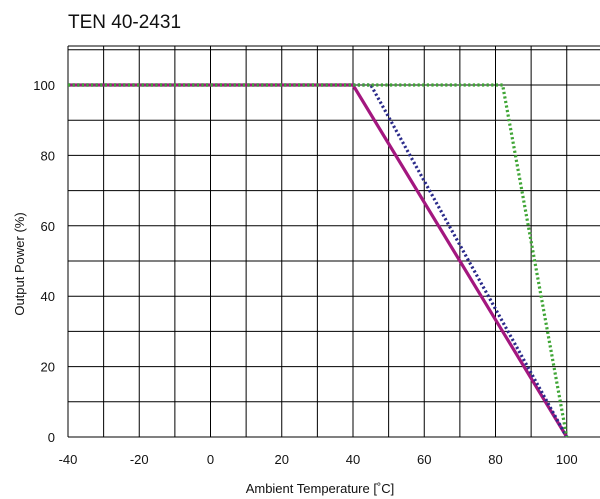 This screenshot has height=499, width=600. I want to click on x-axis-label: Ambient Temperature [˚C], so click(320, 488).